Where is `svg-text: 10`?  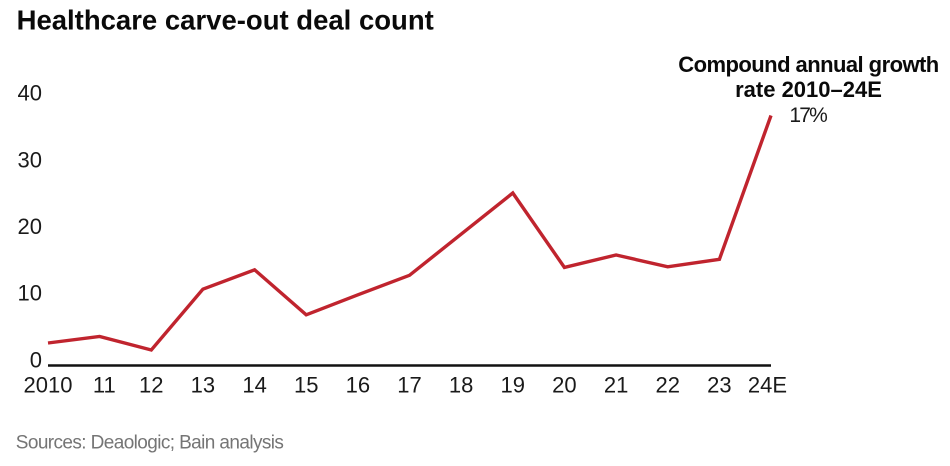
svg-text: 10 is located at coordinates (30, 293).